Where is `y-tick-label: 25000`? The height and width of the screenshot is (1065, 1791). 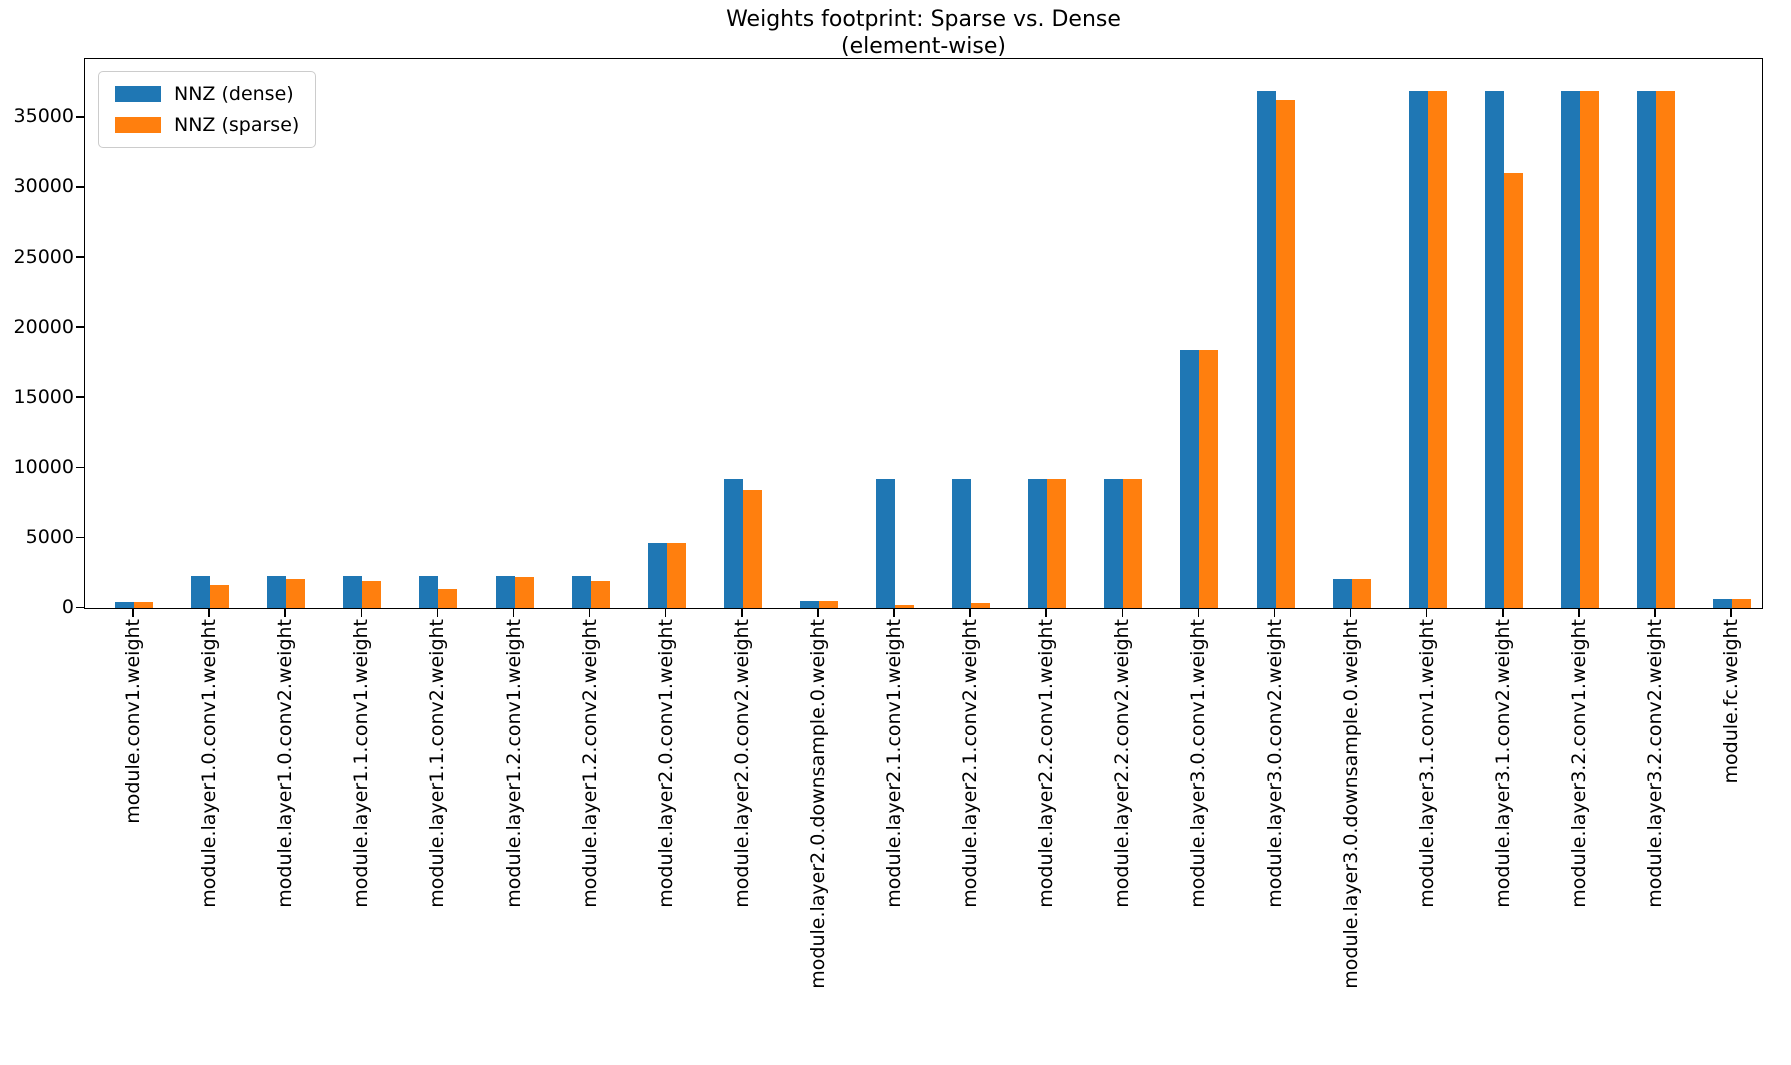 y-tick-label: 25000 is located at coordinates (43, 256).